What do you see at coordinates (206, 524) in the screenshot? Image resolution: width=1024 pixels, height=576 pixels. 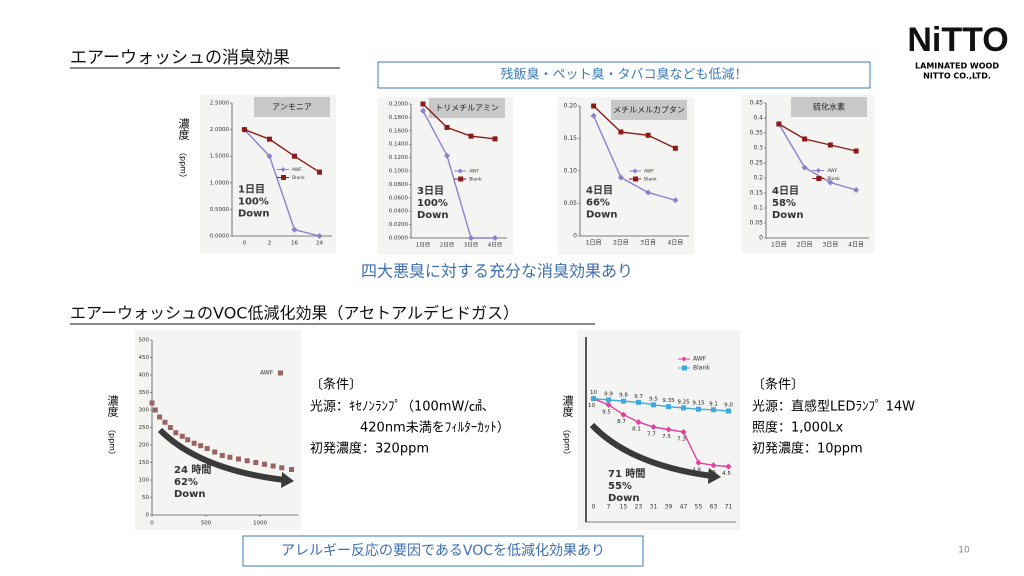 I see `x-tick-label: 500` at bounding box center [206, 524].